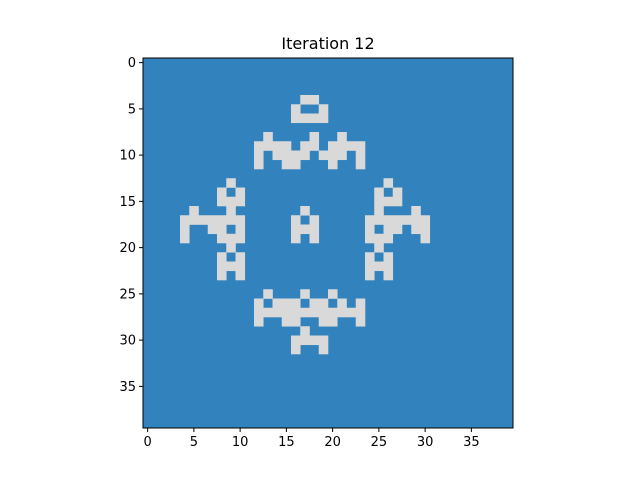  I want to click on x-tick-label: 35, so click(471, 442).